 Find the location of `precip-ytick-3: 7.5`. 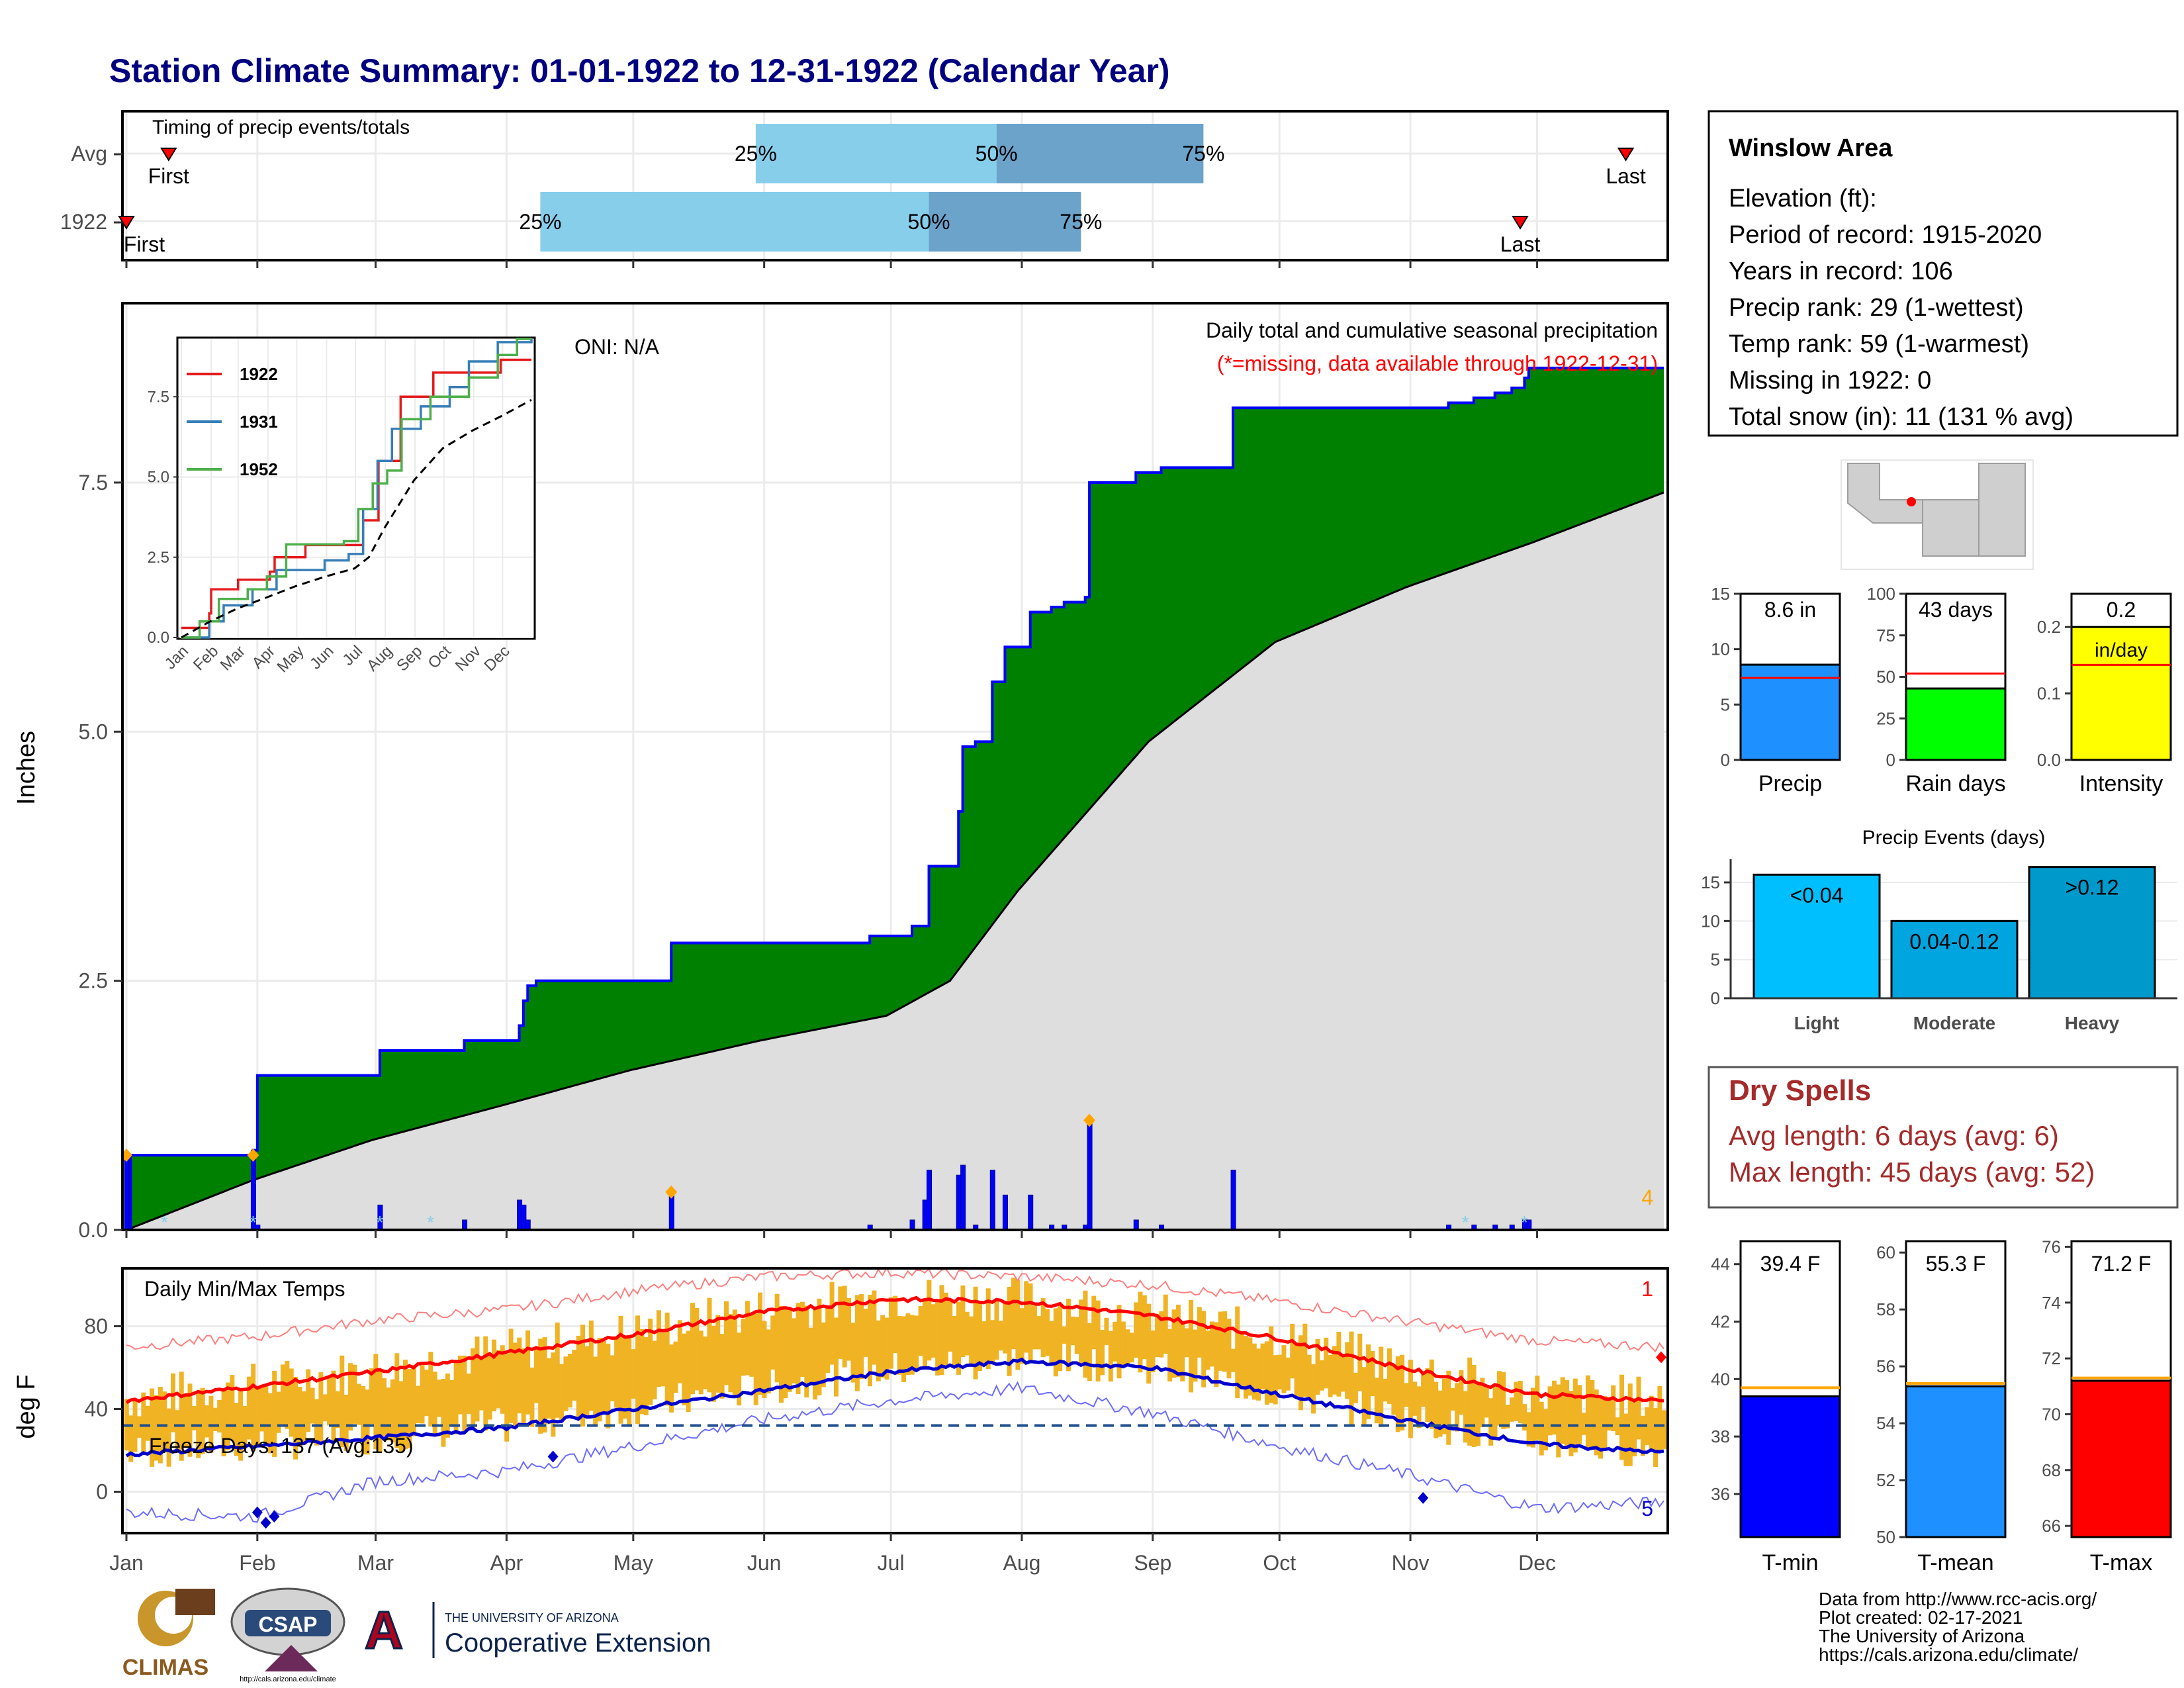

precip-ytick-3: 7.5 is located at coordinates (93, 482).